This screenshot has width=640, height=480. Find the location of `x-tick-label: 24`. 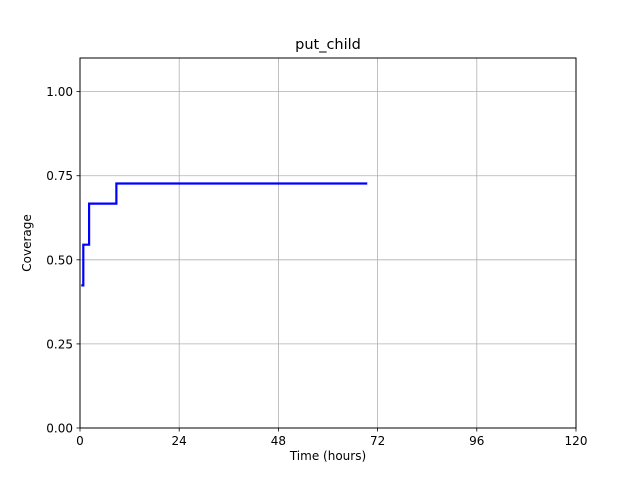

x-tick-label: 24 is located at coordinates (179, 441).